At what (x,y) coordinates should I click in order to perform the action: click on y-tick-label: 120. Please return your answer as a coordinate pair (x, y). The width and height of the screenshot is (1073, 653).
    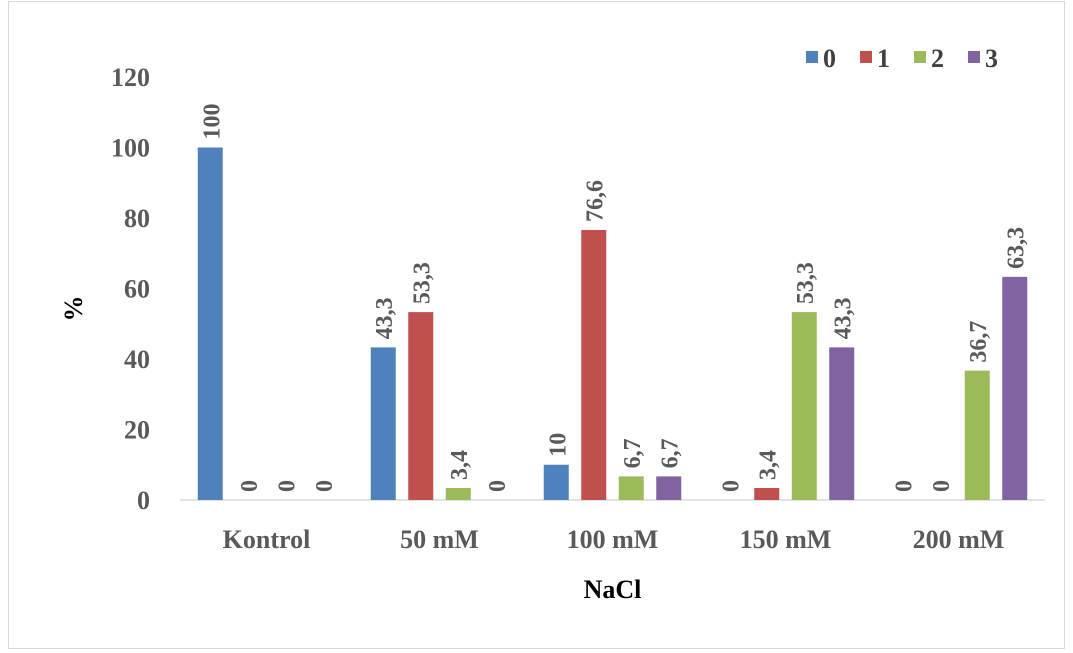
    Looking at the image, I should click on (130, 77).